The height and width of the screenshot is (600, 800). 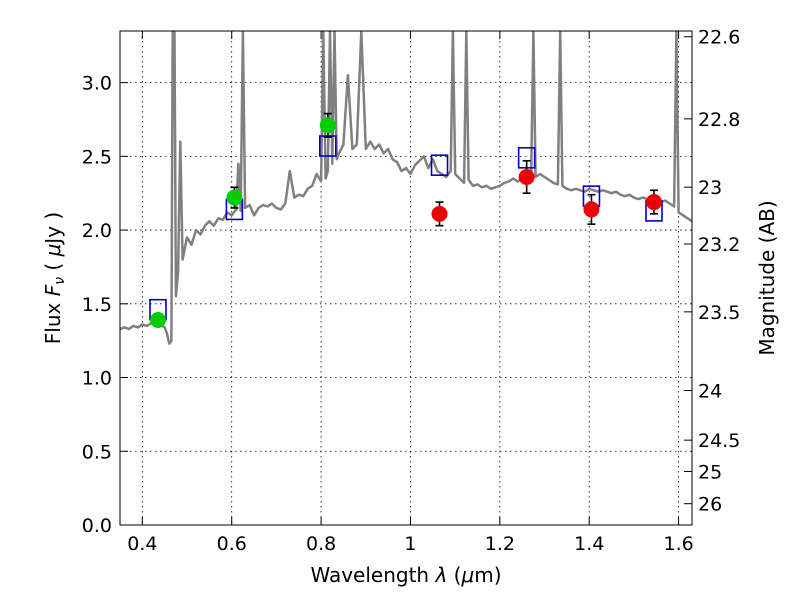 What do you see at coordinates (767, 277) in the screenshot?
I see `y2-axis-title: Magnitude (AB)` at bounding box center [767, 277].